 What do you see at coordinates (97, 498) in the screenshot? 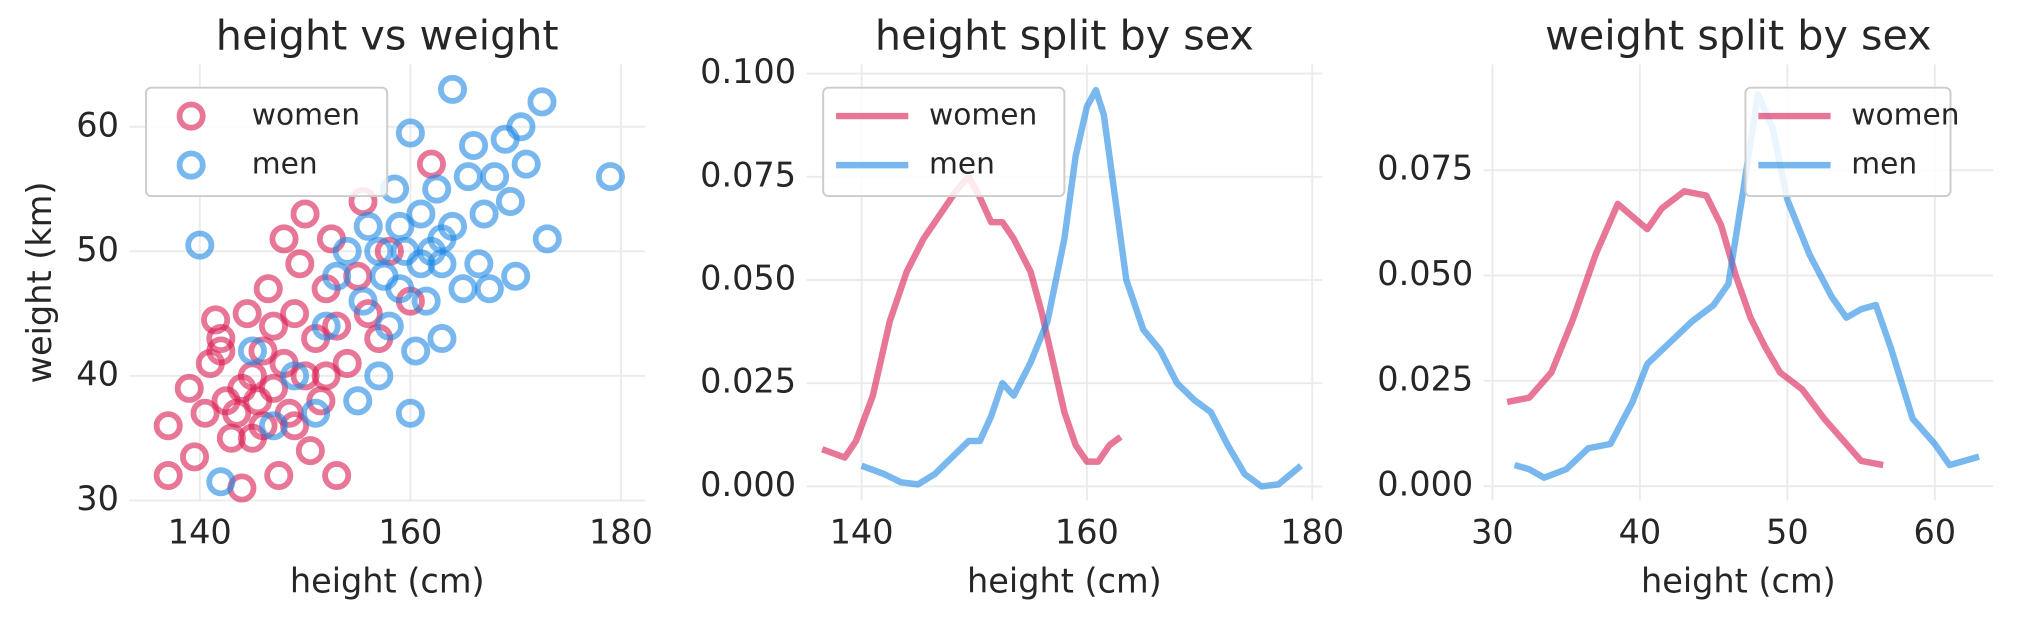
I see `y-tick-label: 30` at bounding box center [97, 498].